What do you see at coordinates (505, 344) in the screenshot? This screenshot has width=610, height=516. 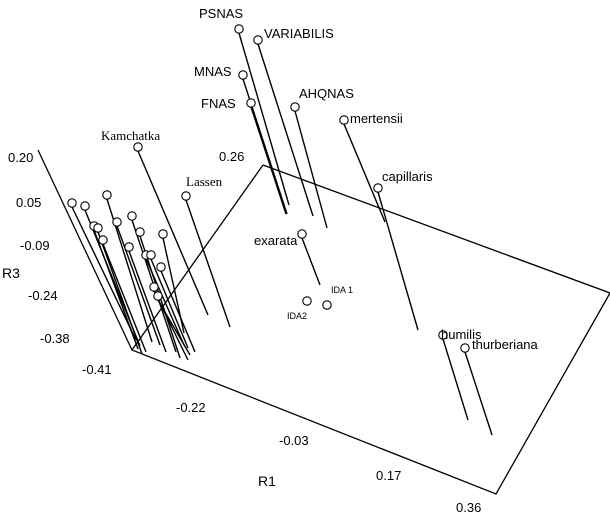 I see `point-label: thurberiana` at bounding box center [505, 344].